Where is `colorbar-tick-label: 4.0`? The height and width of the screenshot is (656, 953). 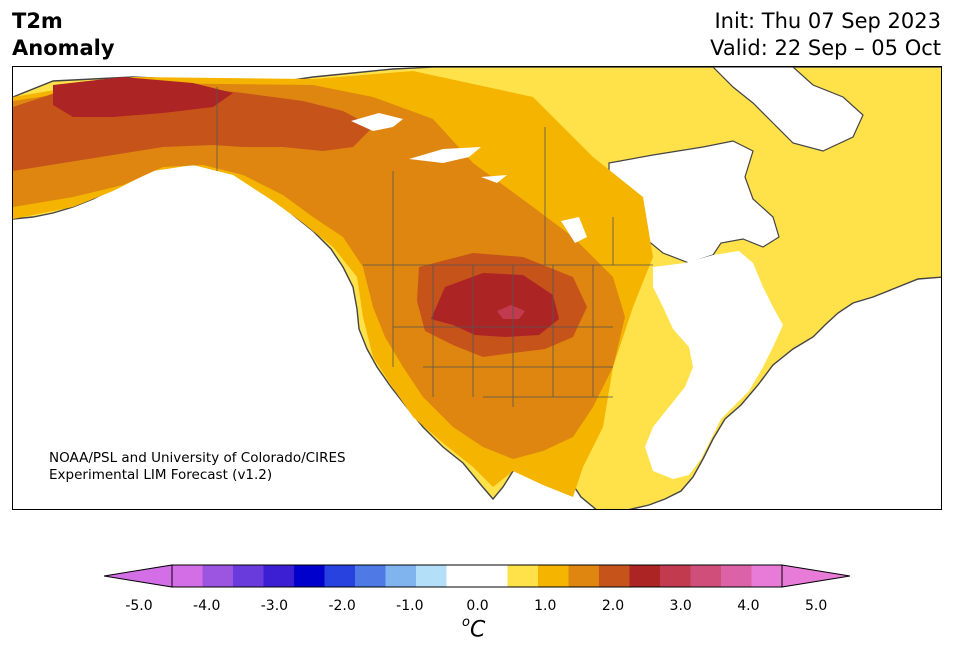
colorbar-tick-label: 4.0 is located at coordinates (748, 606).